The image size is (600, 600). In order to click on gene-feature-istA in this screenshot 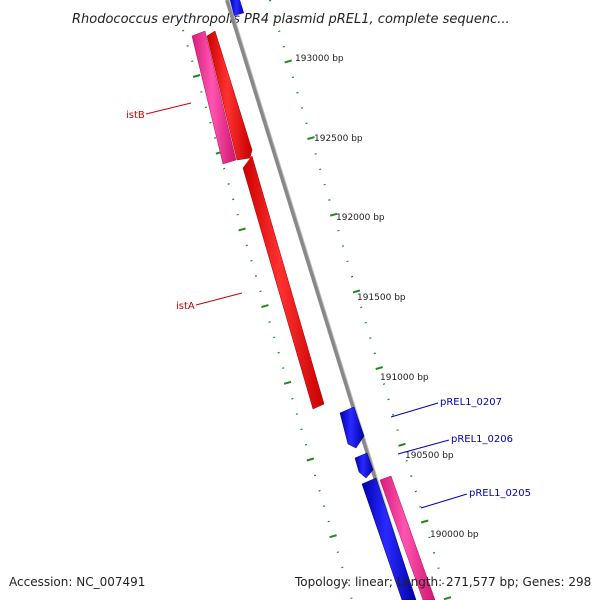, I will do `click(283, 282)`.